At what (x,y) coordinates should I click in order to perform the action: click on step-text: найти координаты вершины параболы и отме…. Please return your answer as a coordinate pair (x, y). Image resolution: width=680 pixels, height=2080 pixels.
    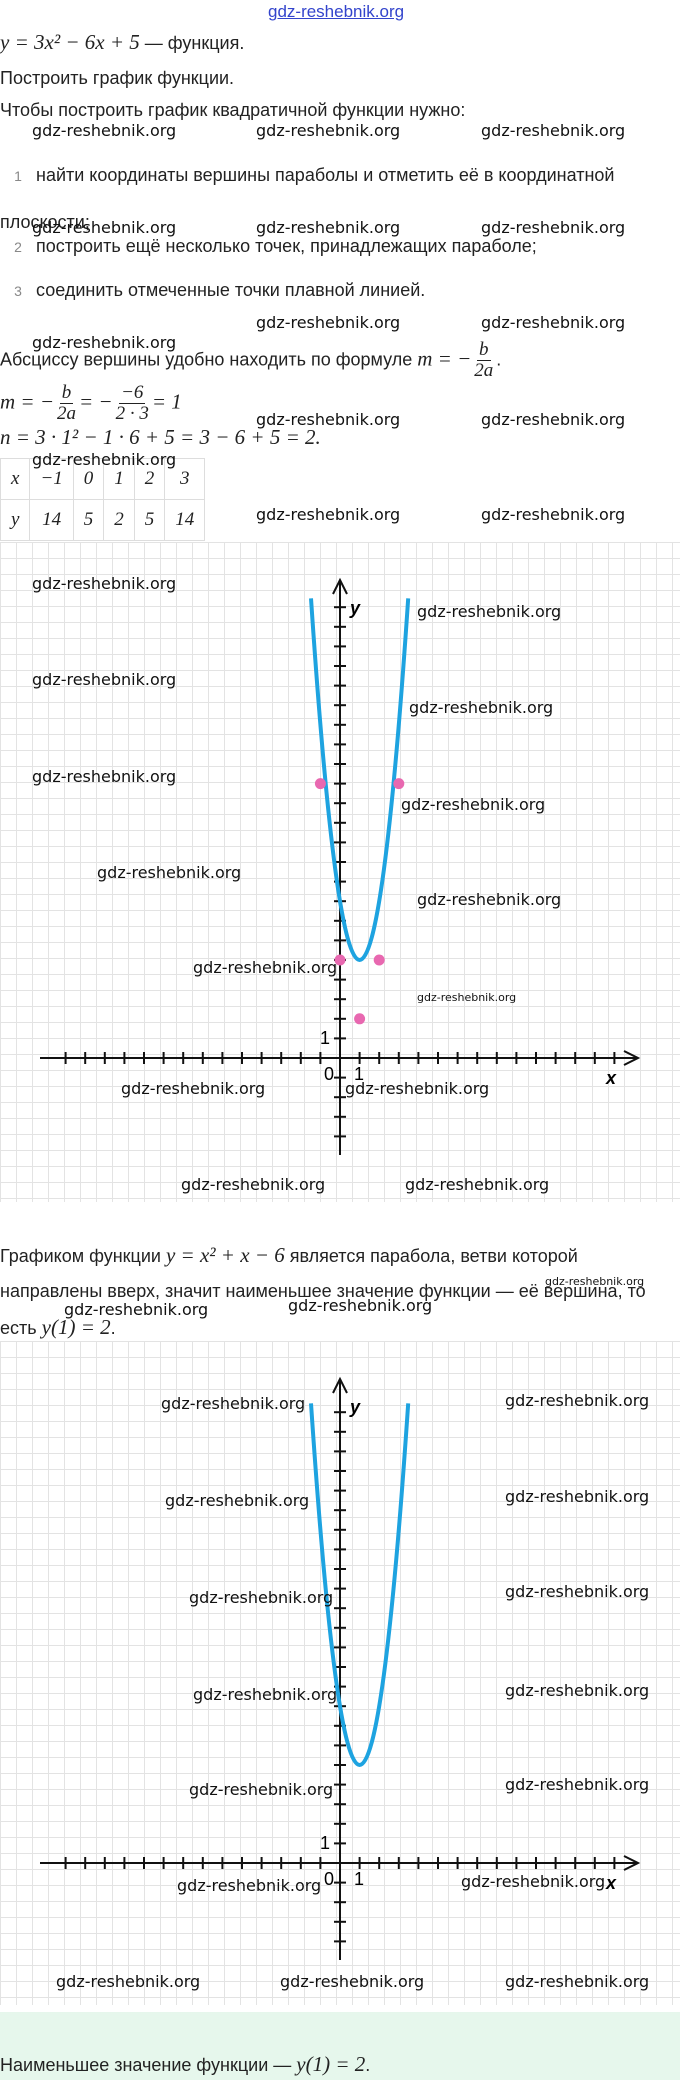
    Looking at the image, I should click on (307, 198).